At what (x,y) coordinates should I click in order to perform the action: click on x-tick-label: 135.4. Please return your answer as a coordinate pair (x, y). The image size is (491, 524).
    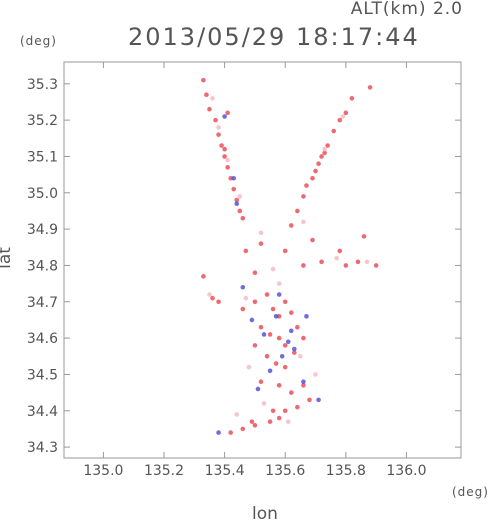
    Looking at the image, I should click on (225, 471).